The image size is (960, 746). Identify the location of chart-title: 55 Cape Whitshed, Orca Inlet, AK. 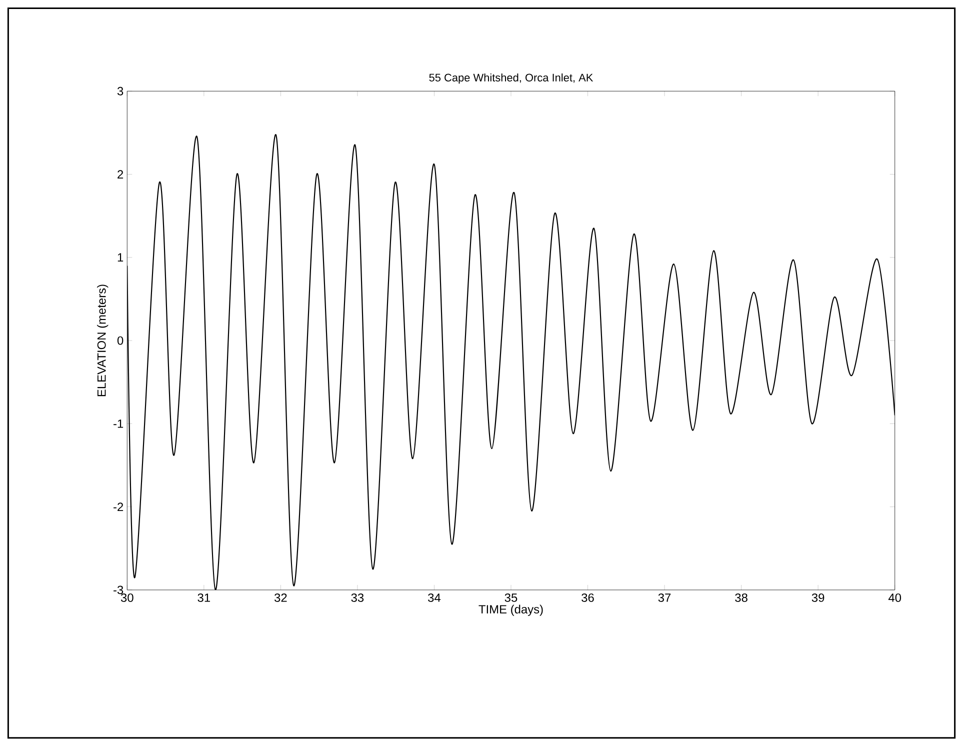
(511, 78).